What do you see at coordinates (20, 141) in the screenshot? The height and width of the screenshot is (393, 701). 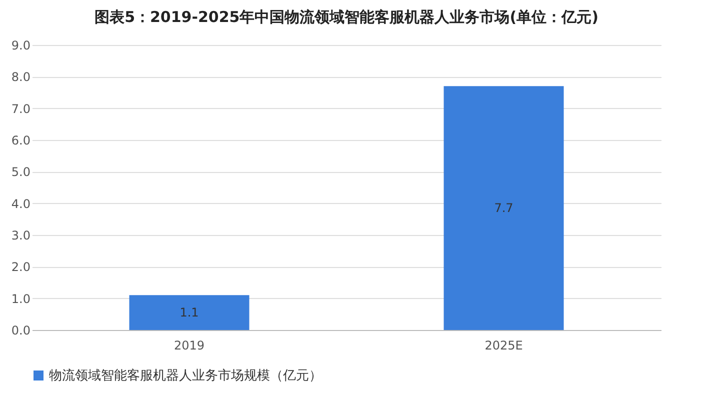 I see `y-tick-label: 6.0` at bounding box center [20, 141].